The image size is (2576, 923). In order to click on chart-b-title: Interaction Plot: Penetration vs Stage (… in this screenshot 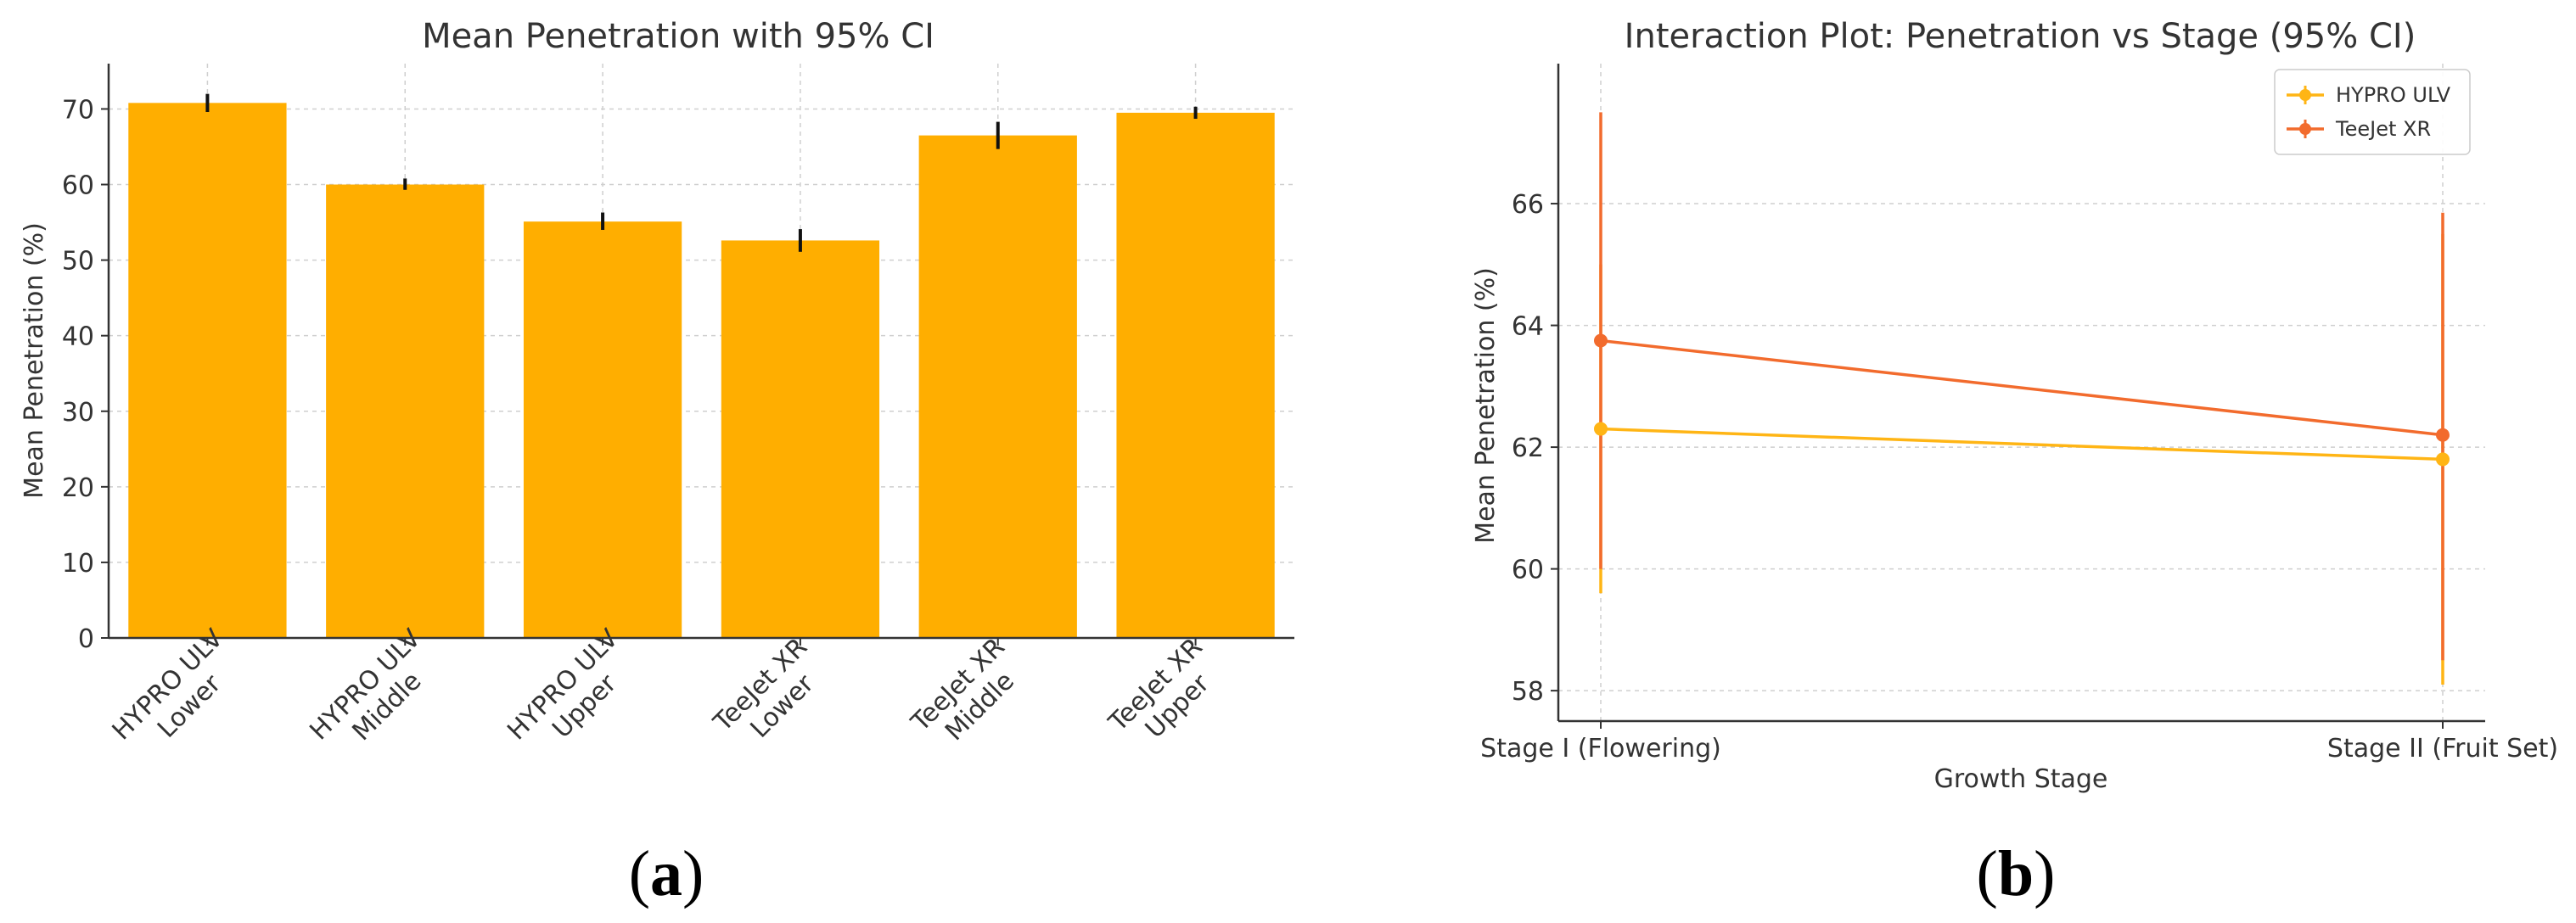, I will do `click(2021, 36)`.